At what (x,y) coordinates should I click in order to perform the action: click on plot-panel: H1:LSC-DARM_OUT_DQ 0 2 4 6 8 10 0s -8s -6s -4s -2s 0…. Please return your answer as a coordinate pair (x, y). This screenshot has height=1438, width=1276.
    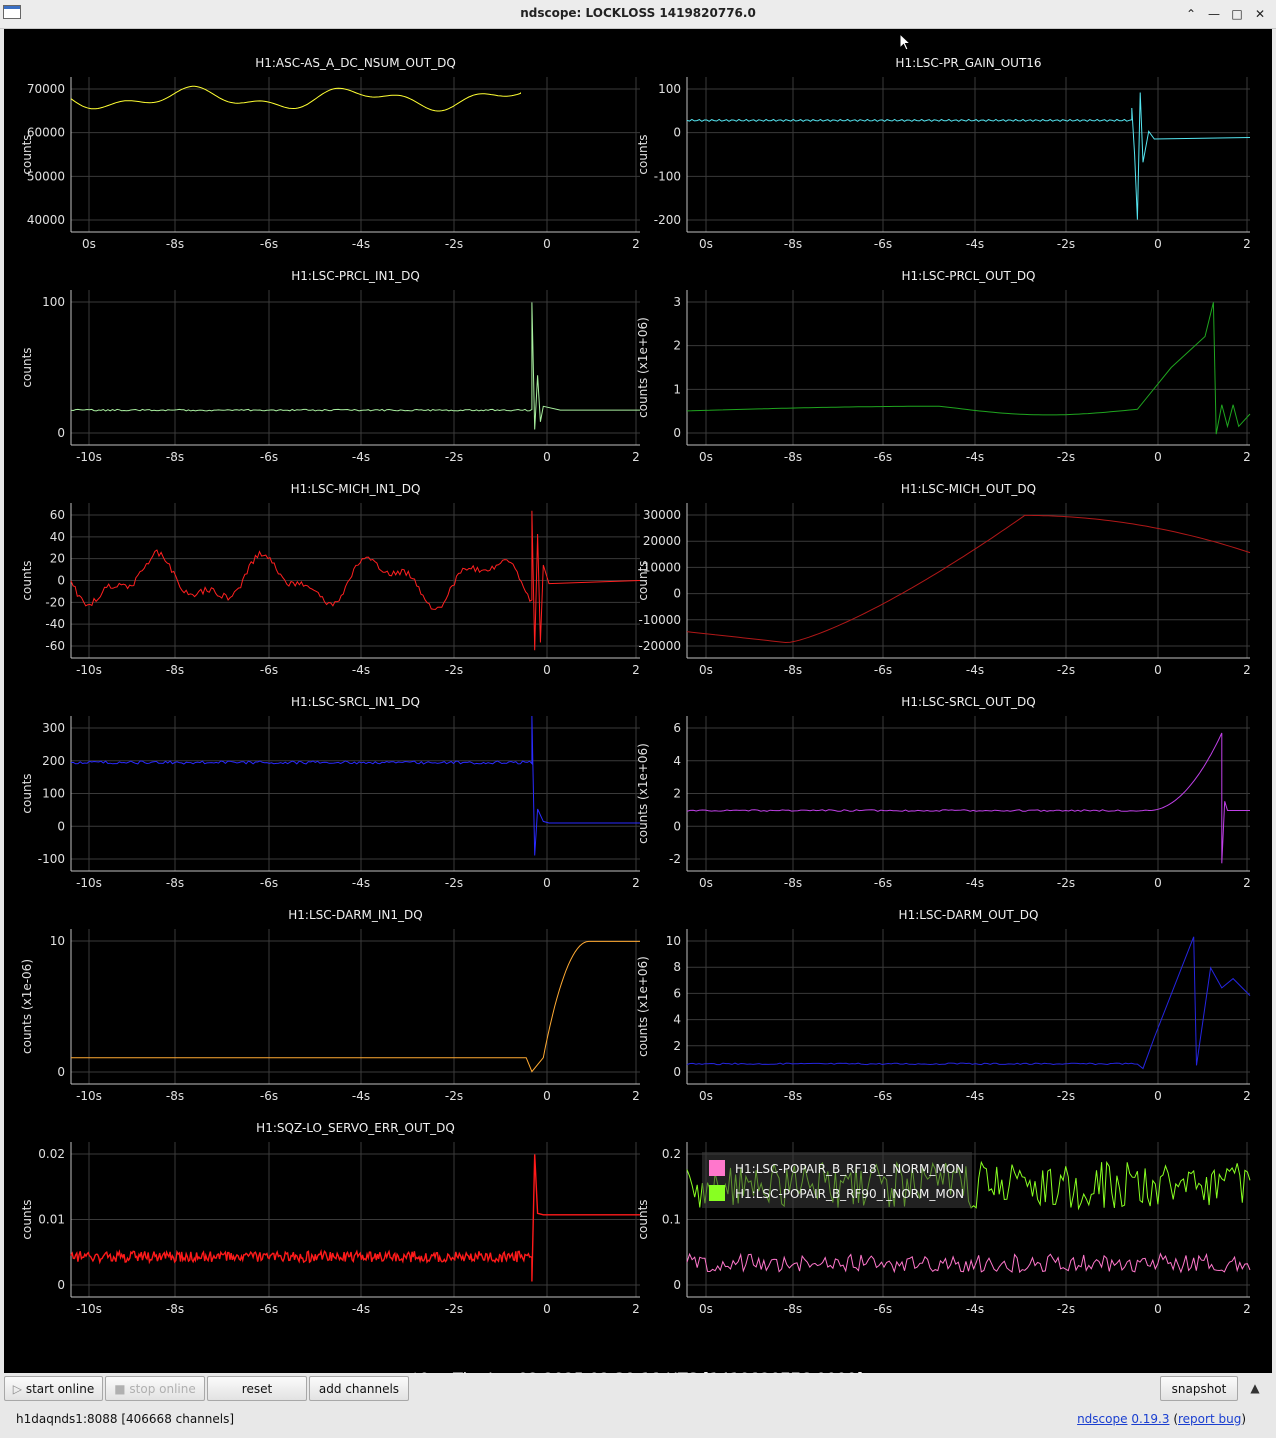
    Looking at the image, I should click on (943, 1005).